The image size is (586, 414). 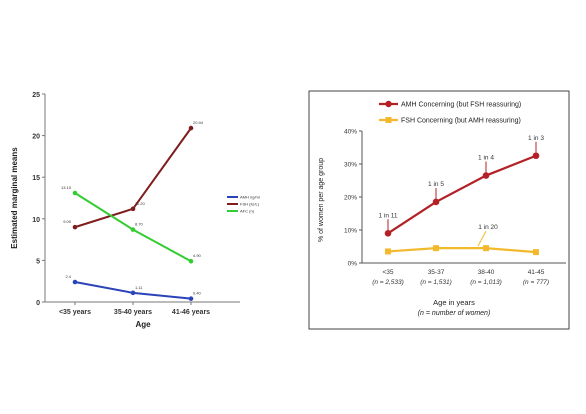 I want to click on left-data-label: 20.94, so click(x=198, y=122).